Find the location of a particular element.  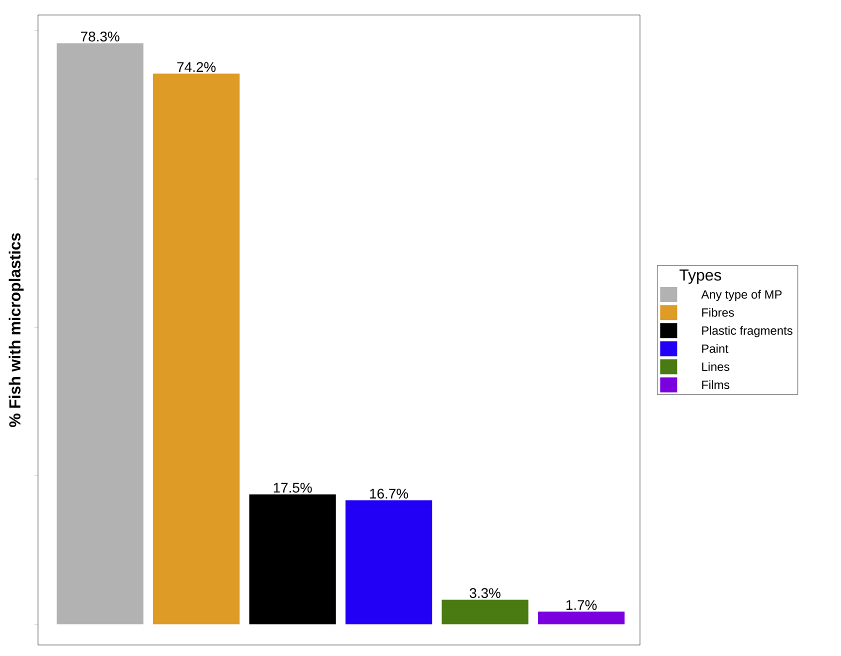

legend-label: Plastic fragments is located at coordinates (747, 332).